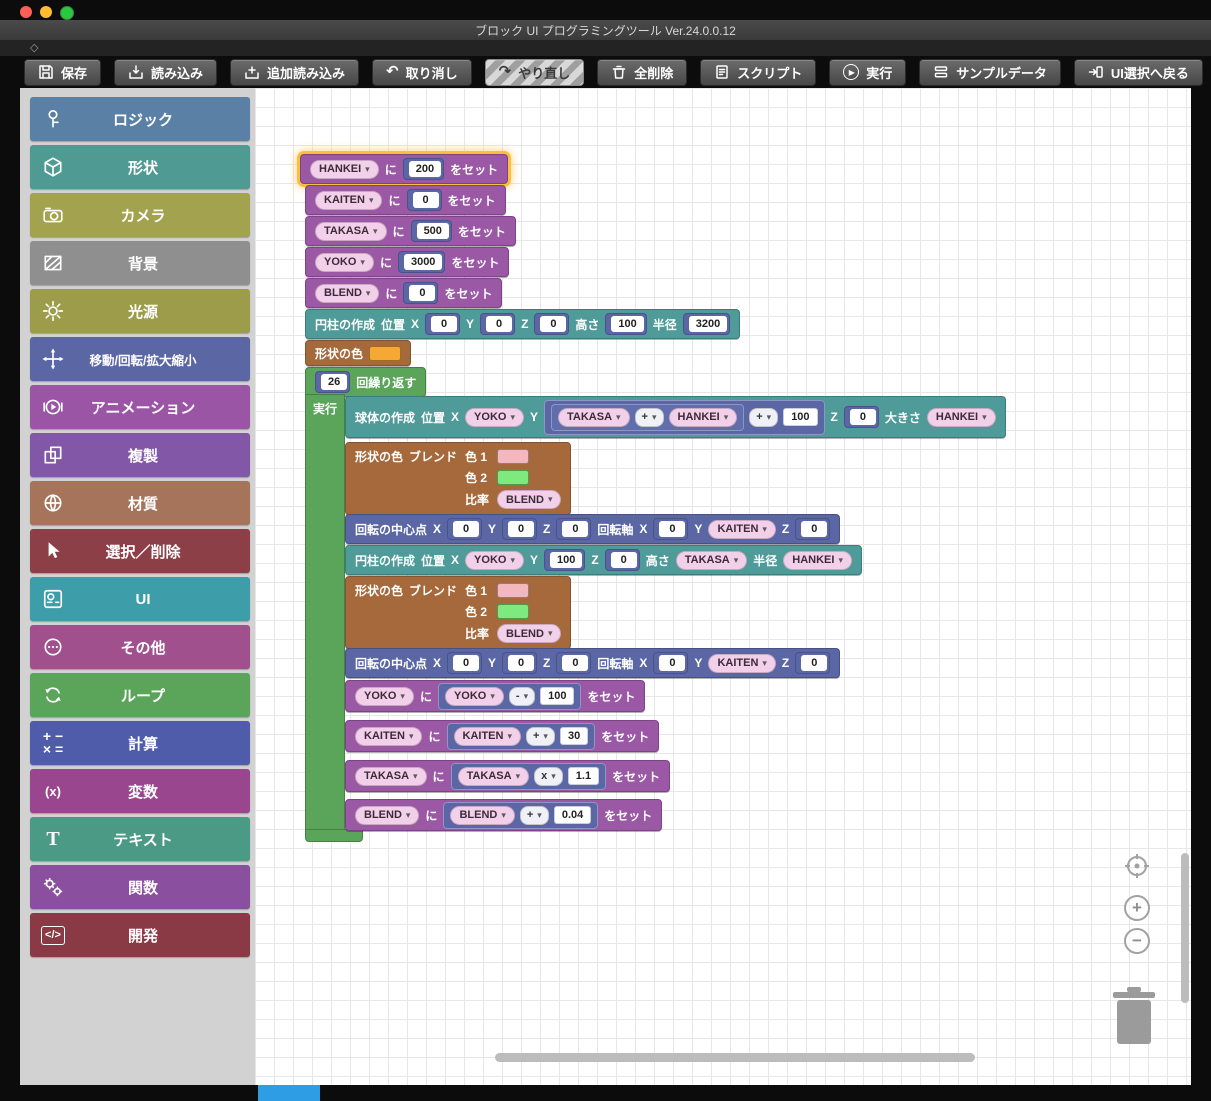  Describe the element at coordinates (366, 382) in the screenshot. I see `block-repeat-header: 26 回繰り返す` at that location.